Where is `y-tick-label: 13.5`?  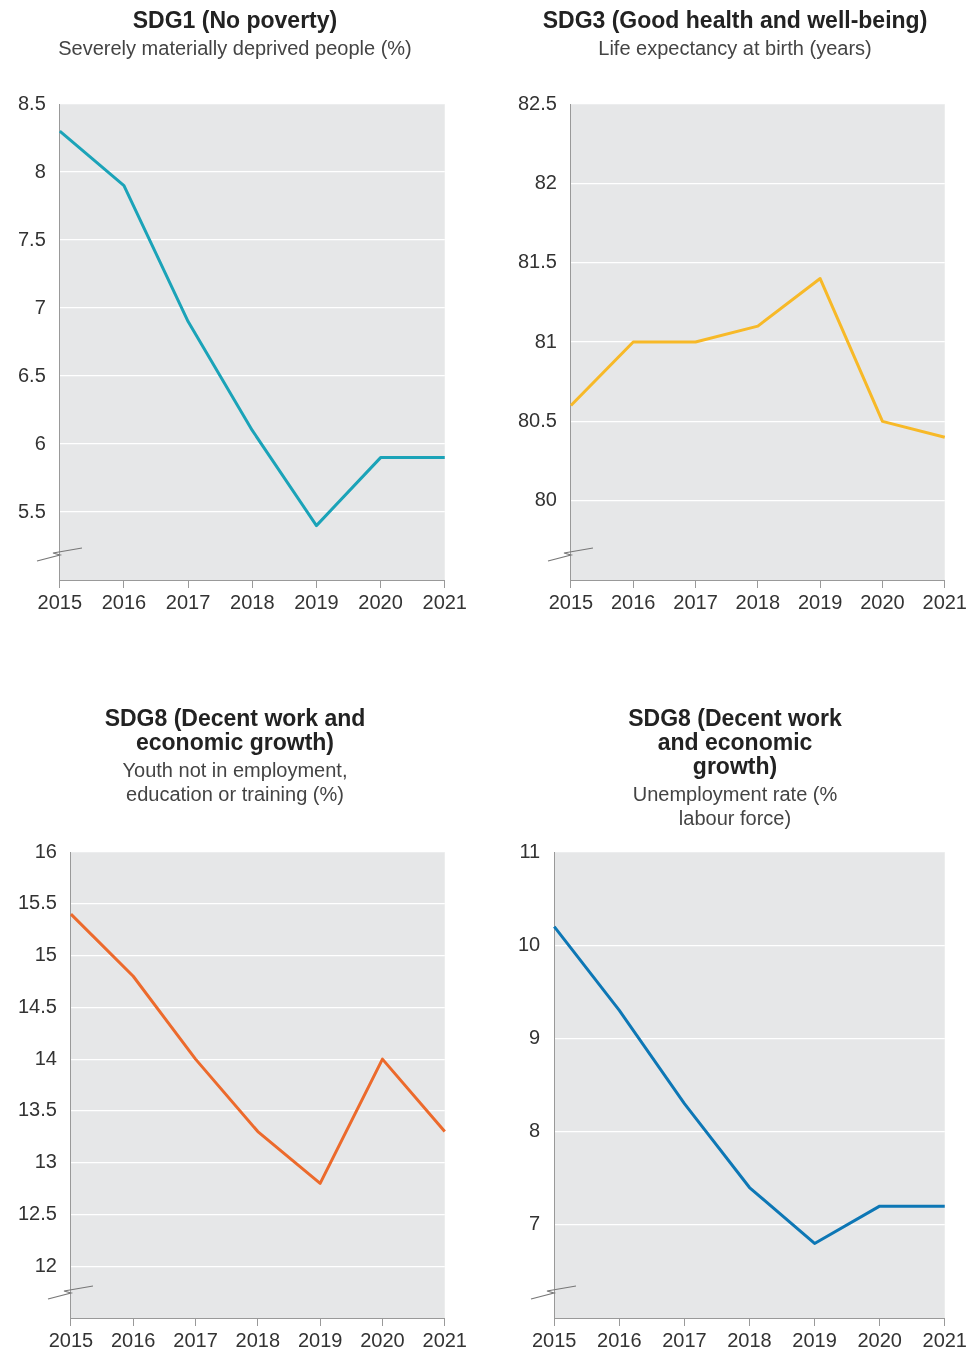
y-tick-label: 13.5 is located at coordinates (37, 1109).